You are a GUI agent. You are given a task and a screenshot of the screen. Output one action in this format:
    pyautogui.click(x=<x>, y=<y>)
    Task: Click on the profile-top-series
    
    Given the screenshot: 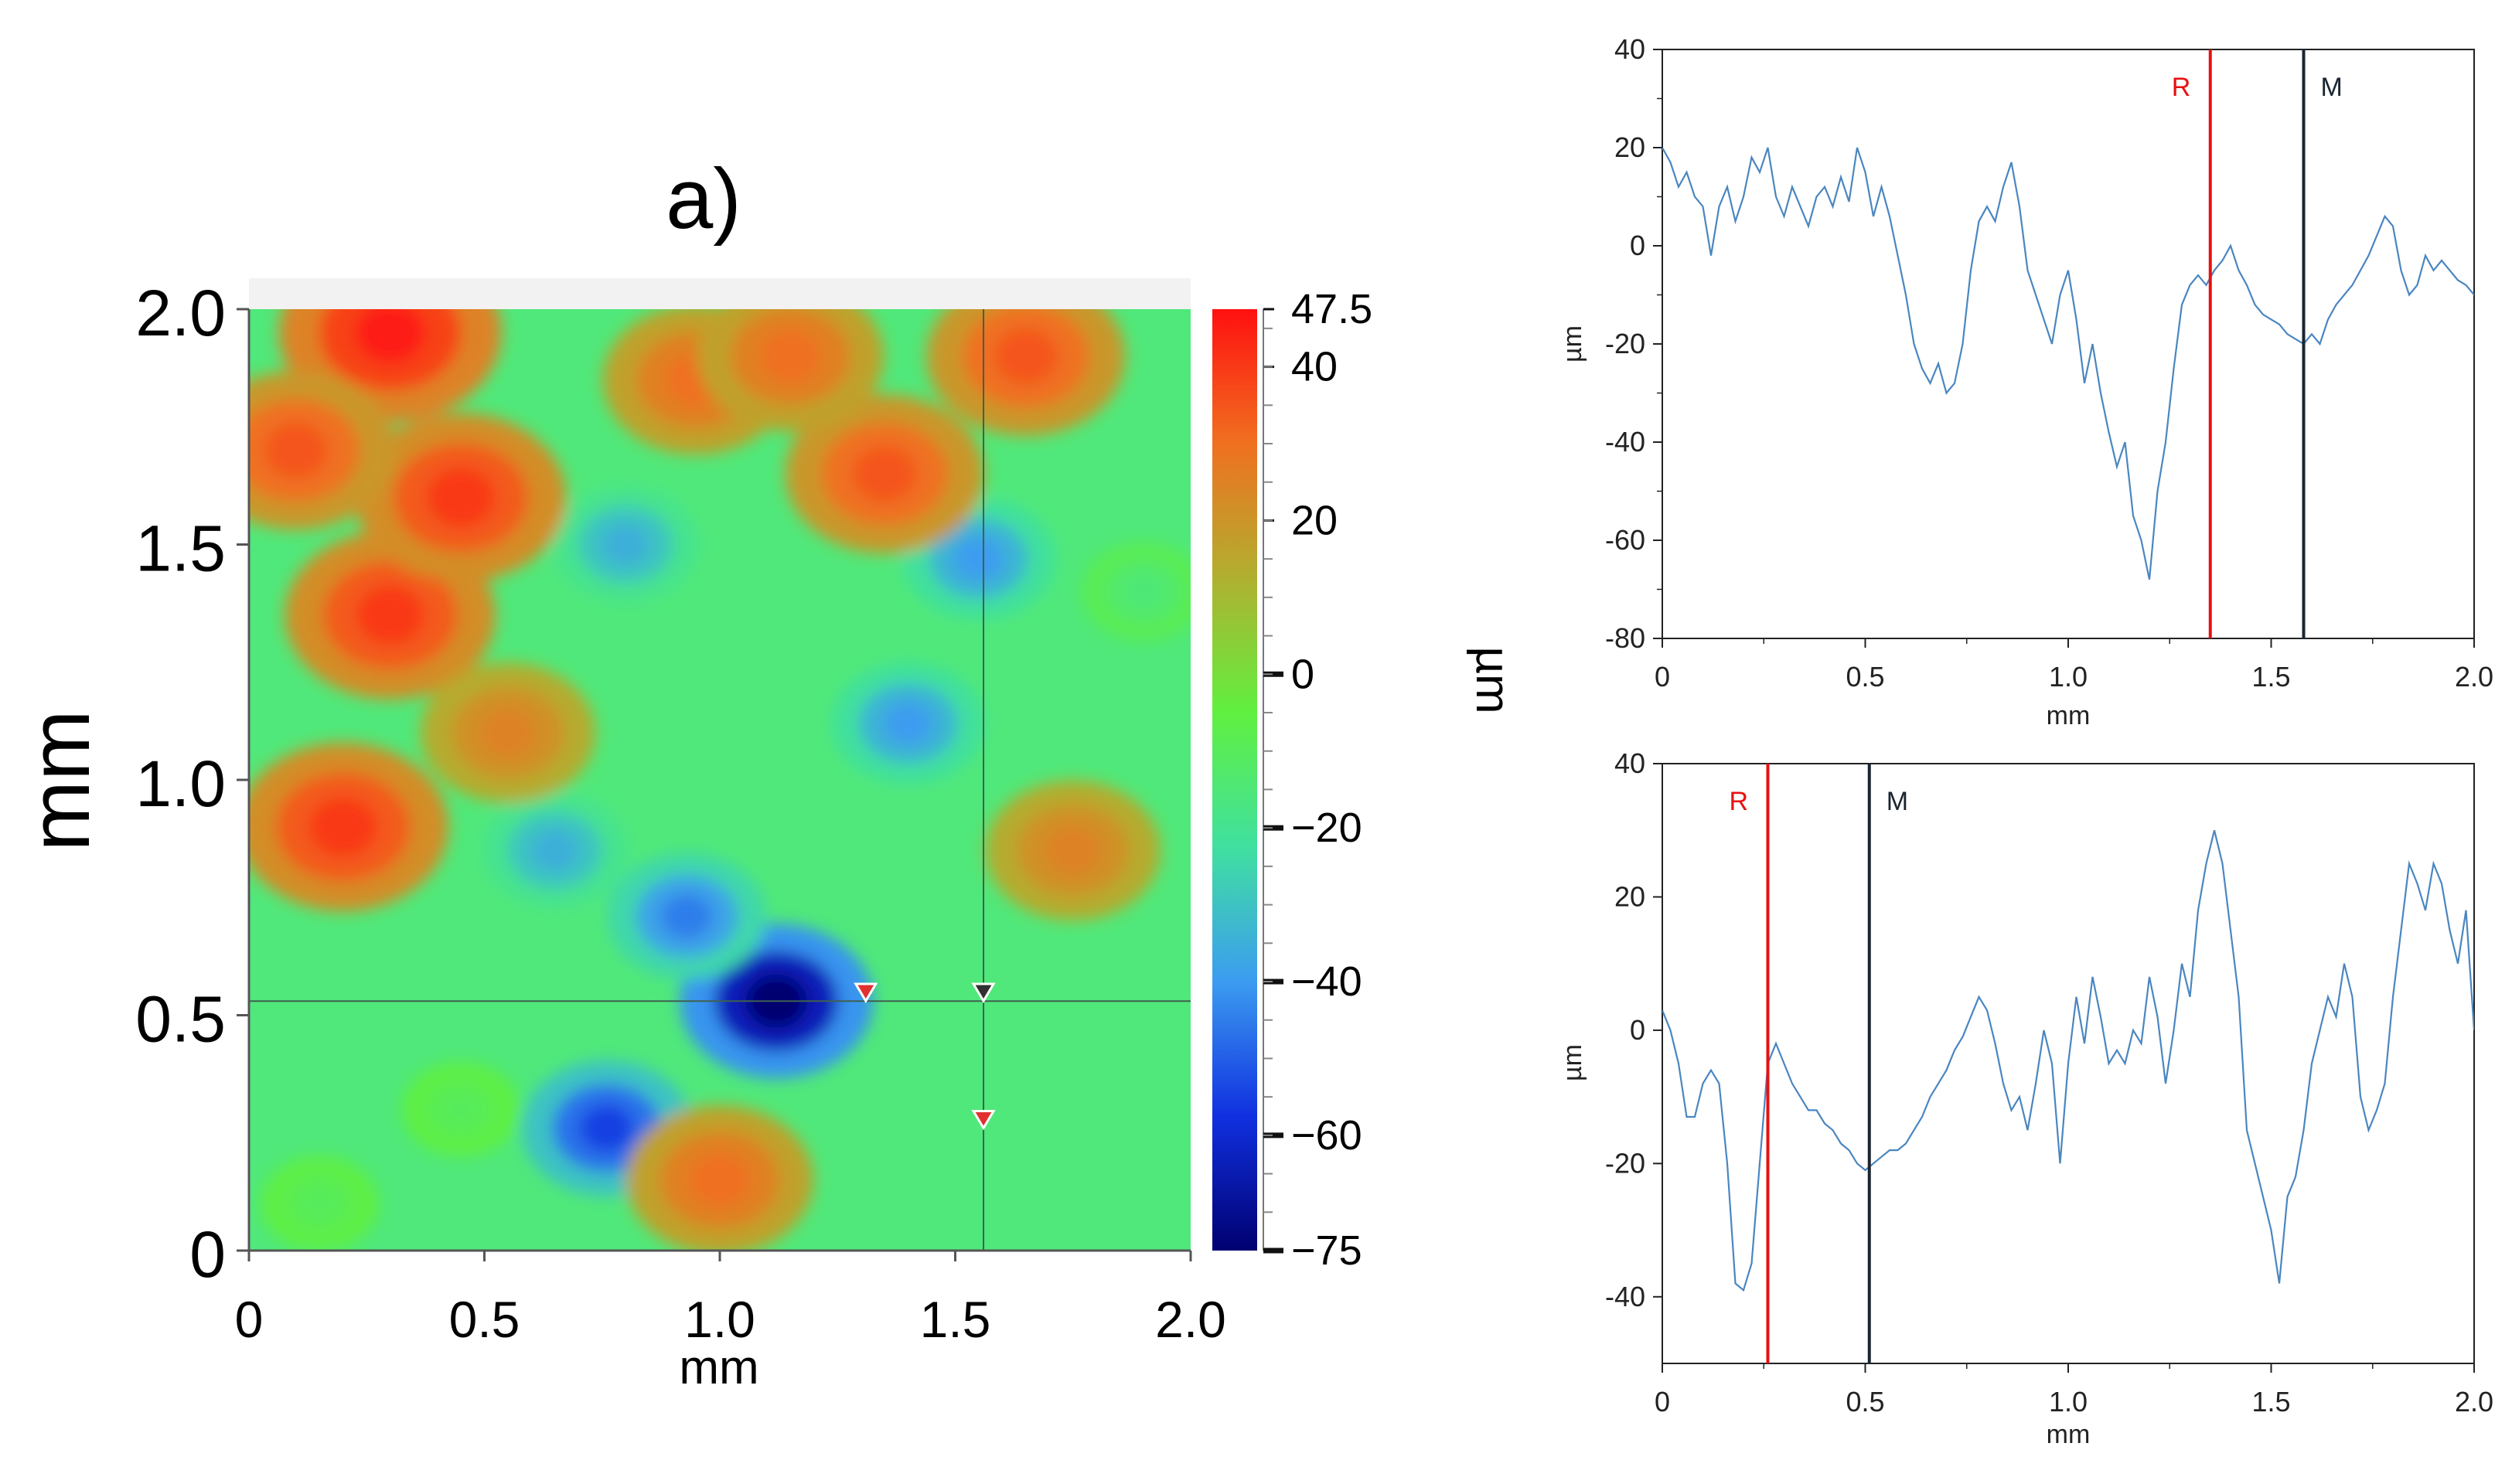 What is the action you would take?
    pyautogui.click(x=2068, y=363)
    